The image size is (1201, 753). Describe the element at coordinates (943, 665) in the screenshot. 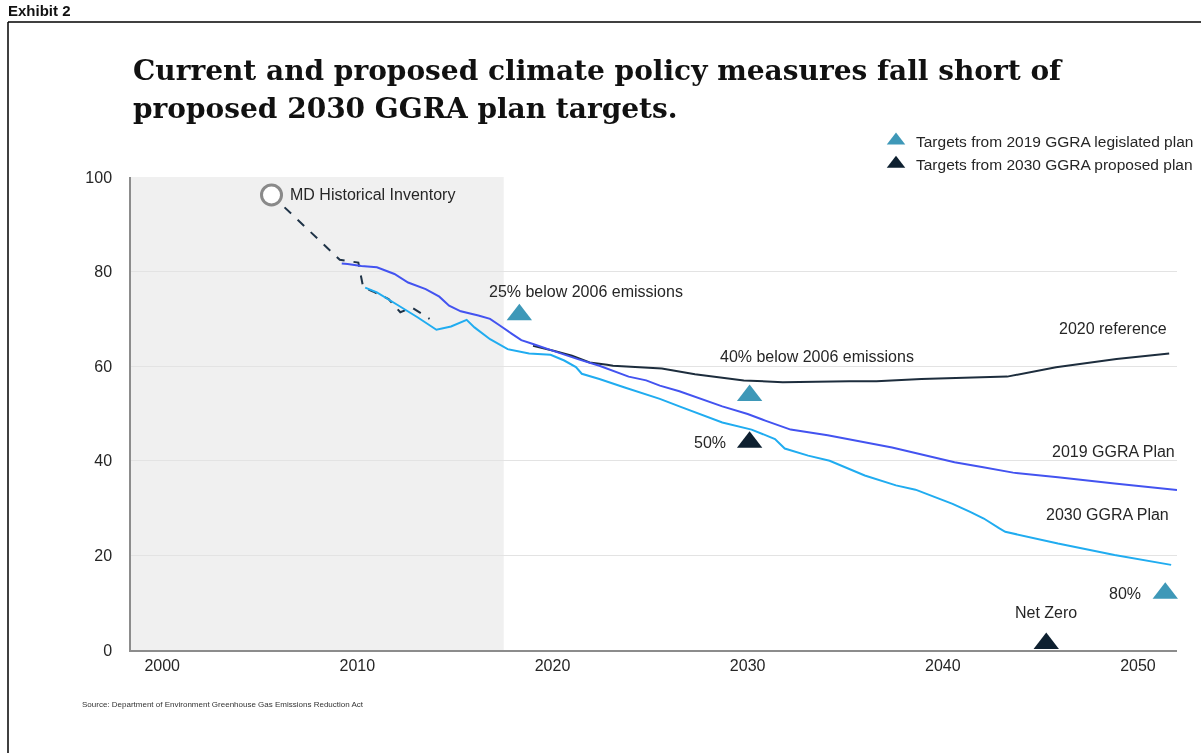

I see `x-tick-label: 2040` at that location.